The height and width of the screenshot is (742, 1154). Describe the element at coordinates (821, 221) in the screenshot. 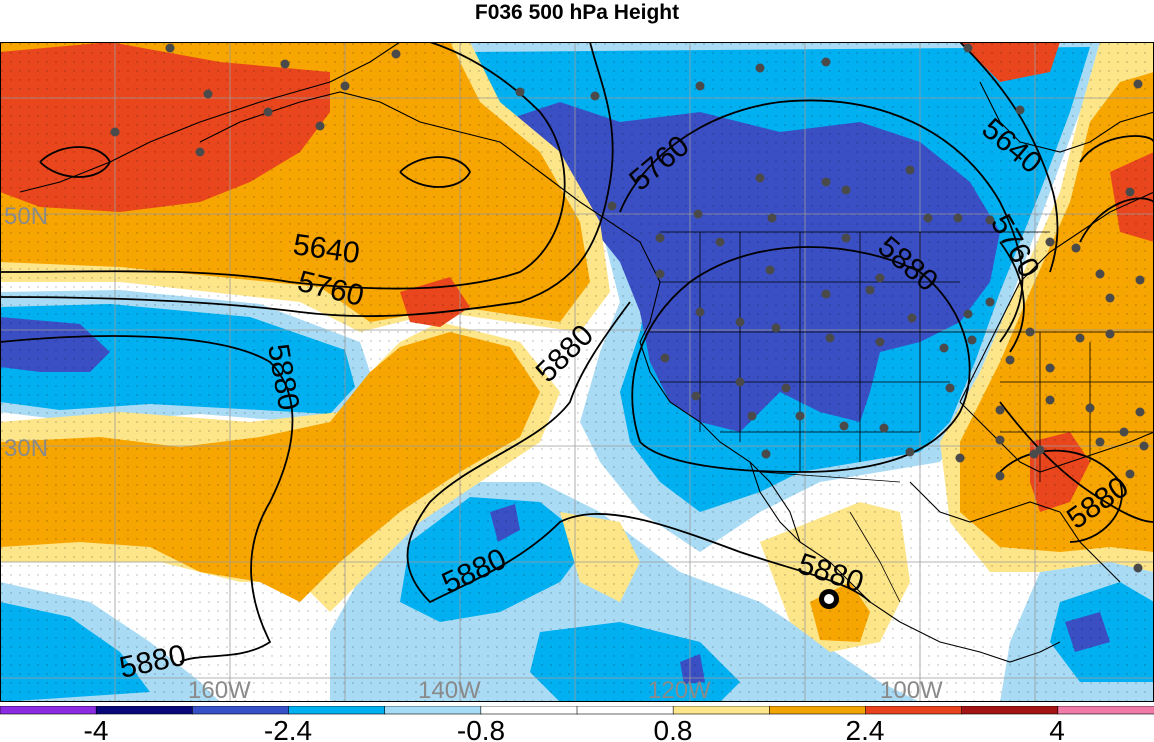

I see `contour-5760-center` at that location.